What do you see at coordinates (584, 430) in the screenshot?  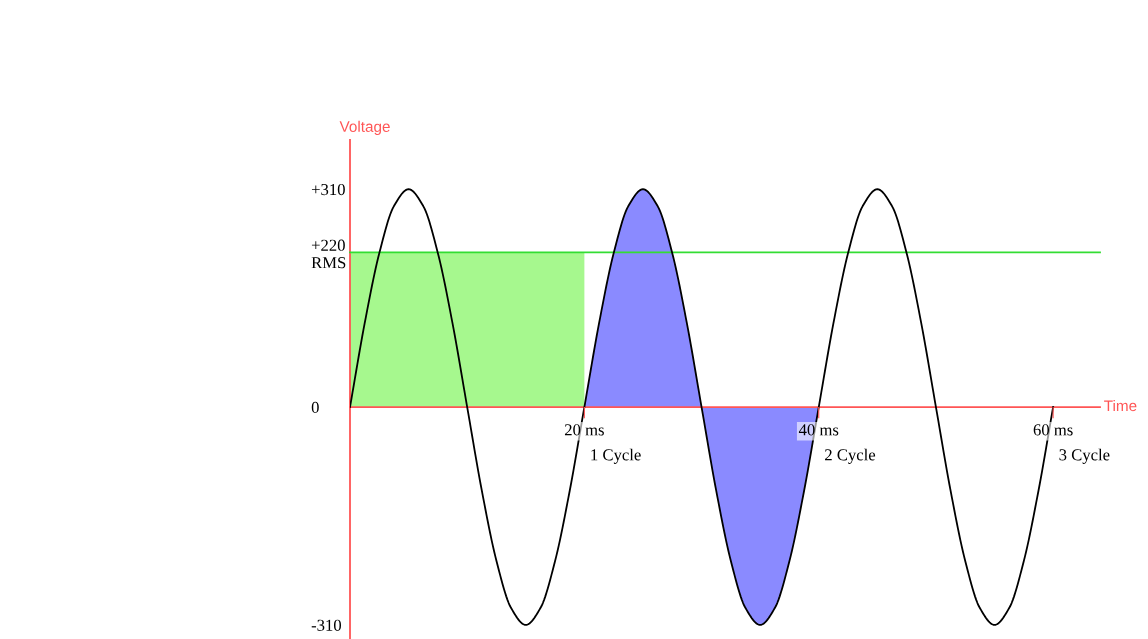 I see `x-tick-label: 20 ms` at bounding box center [584, 430].